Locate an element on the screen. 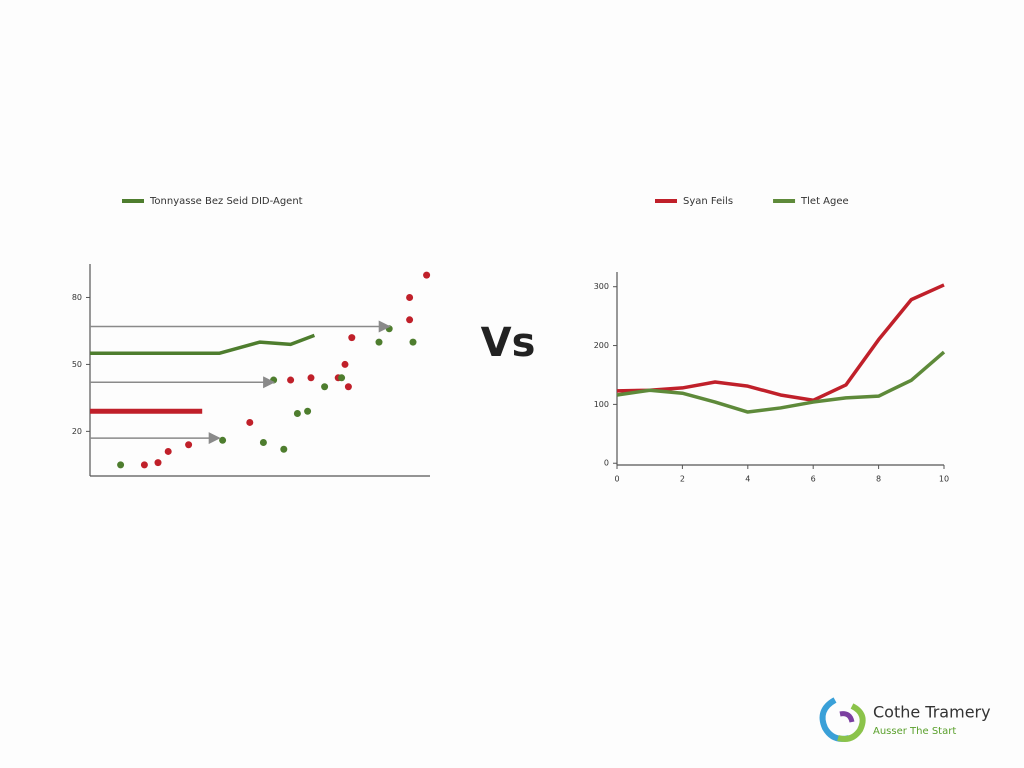 Image resolution: width=1024 pixels, height=768 pixels. legend-label: Tlet Agee is located at coordinates (824, 201).